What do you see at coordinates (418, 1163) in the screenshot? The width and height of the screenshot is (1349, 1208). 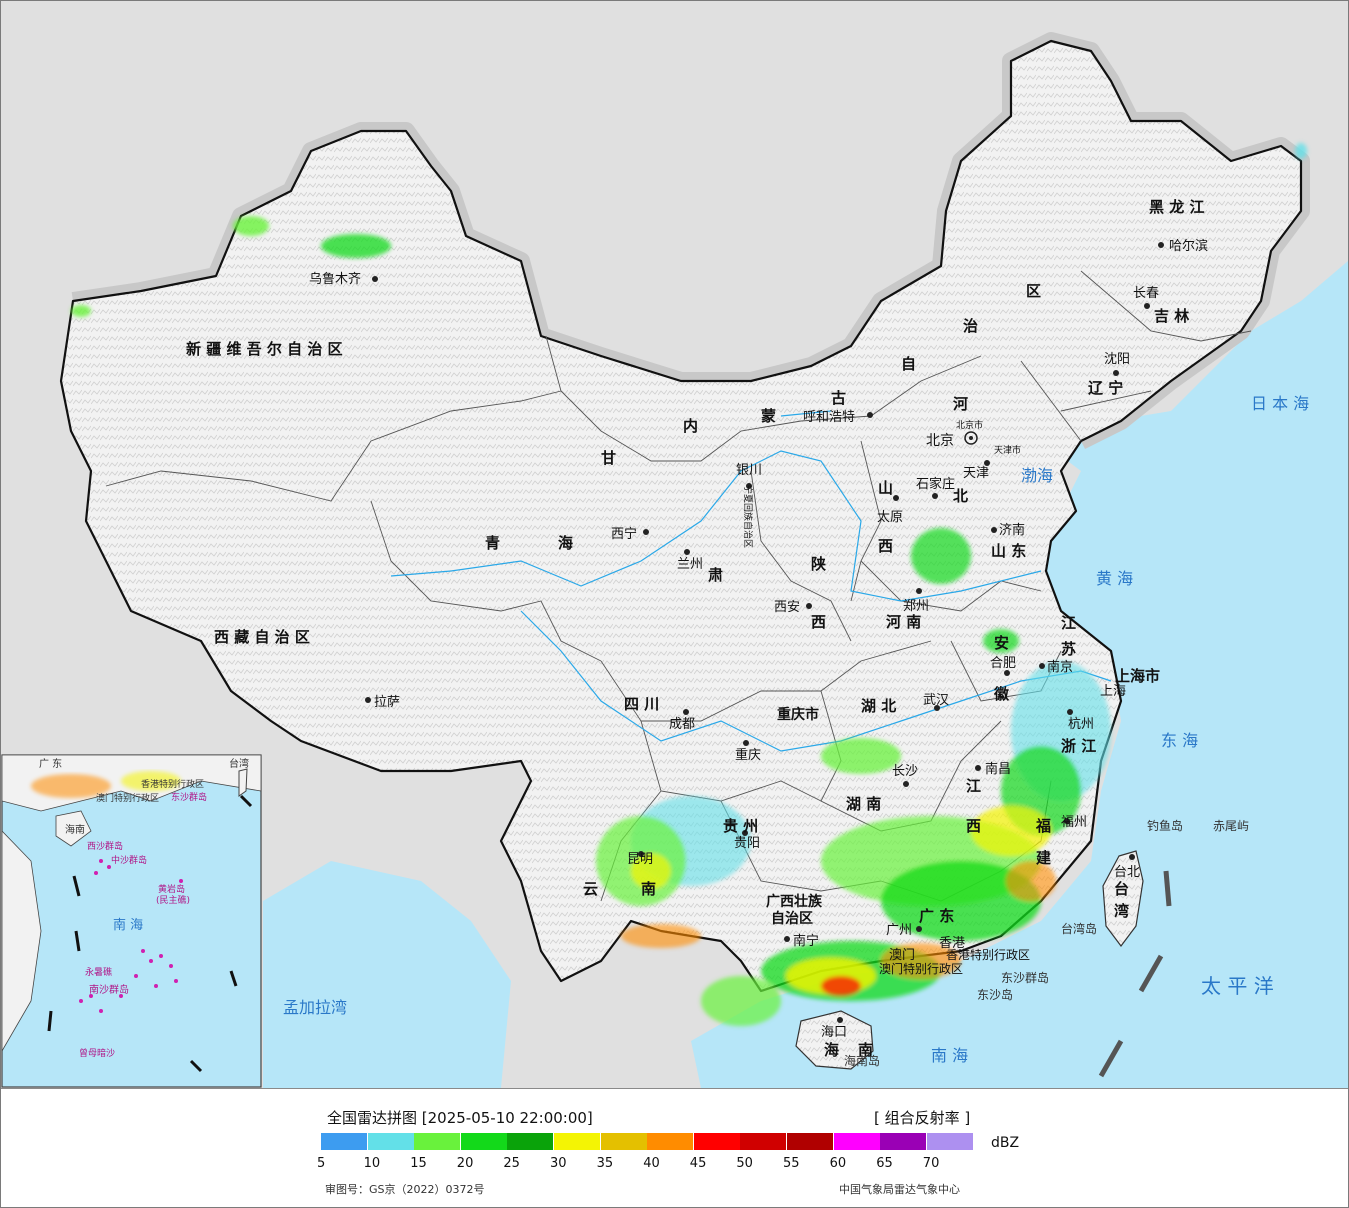 I see `color-scale-tick: 15` at bounding box center [418, 1163].